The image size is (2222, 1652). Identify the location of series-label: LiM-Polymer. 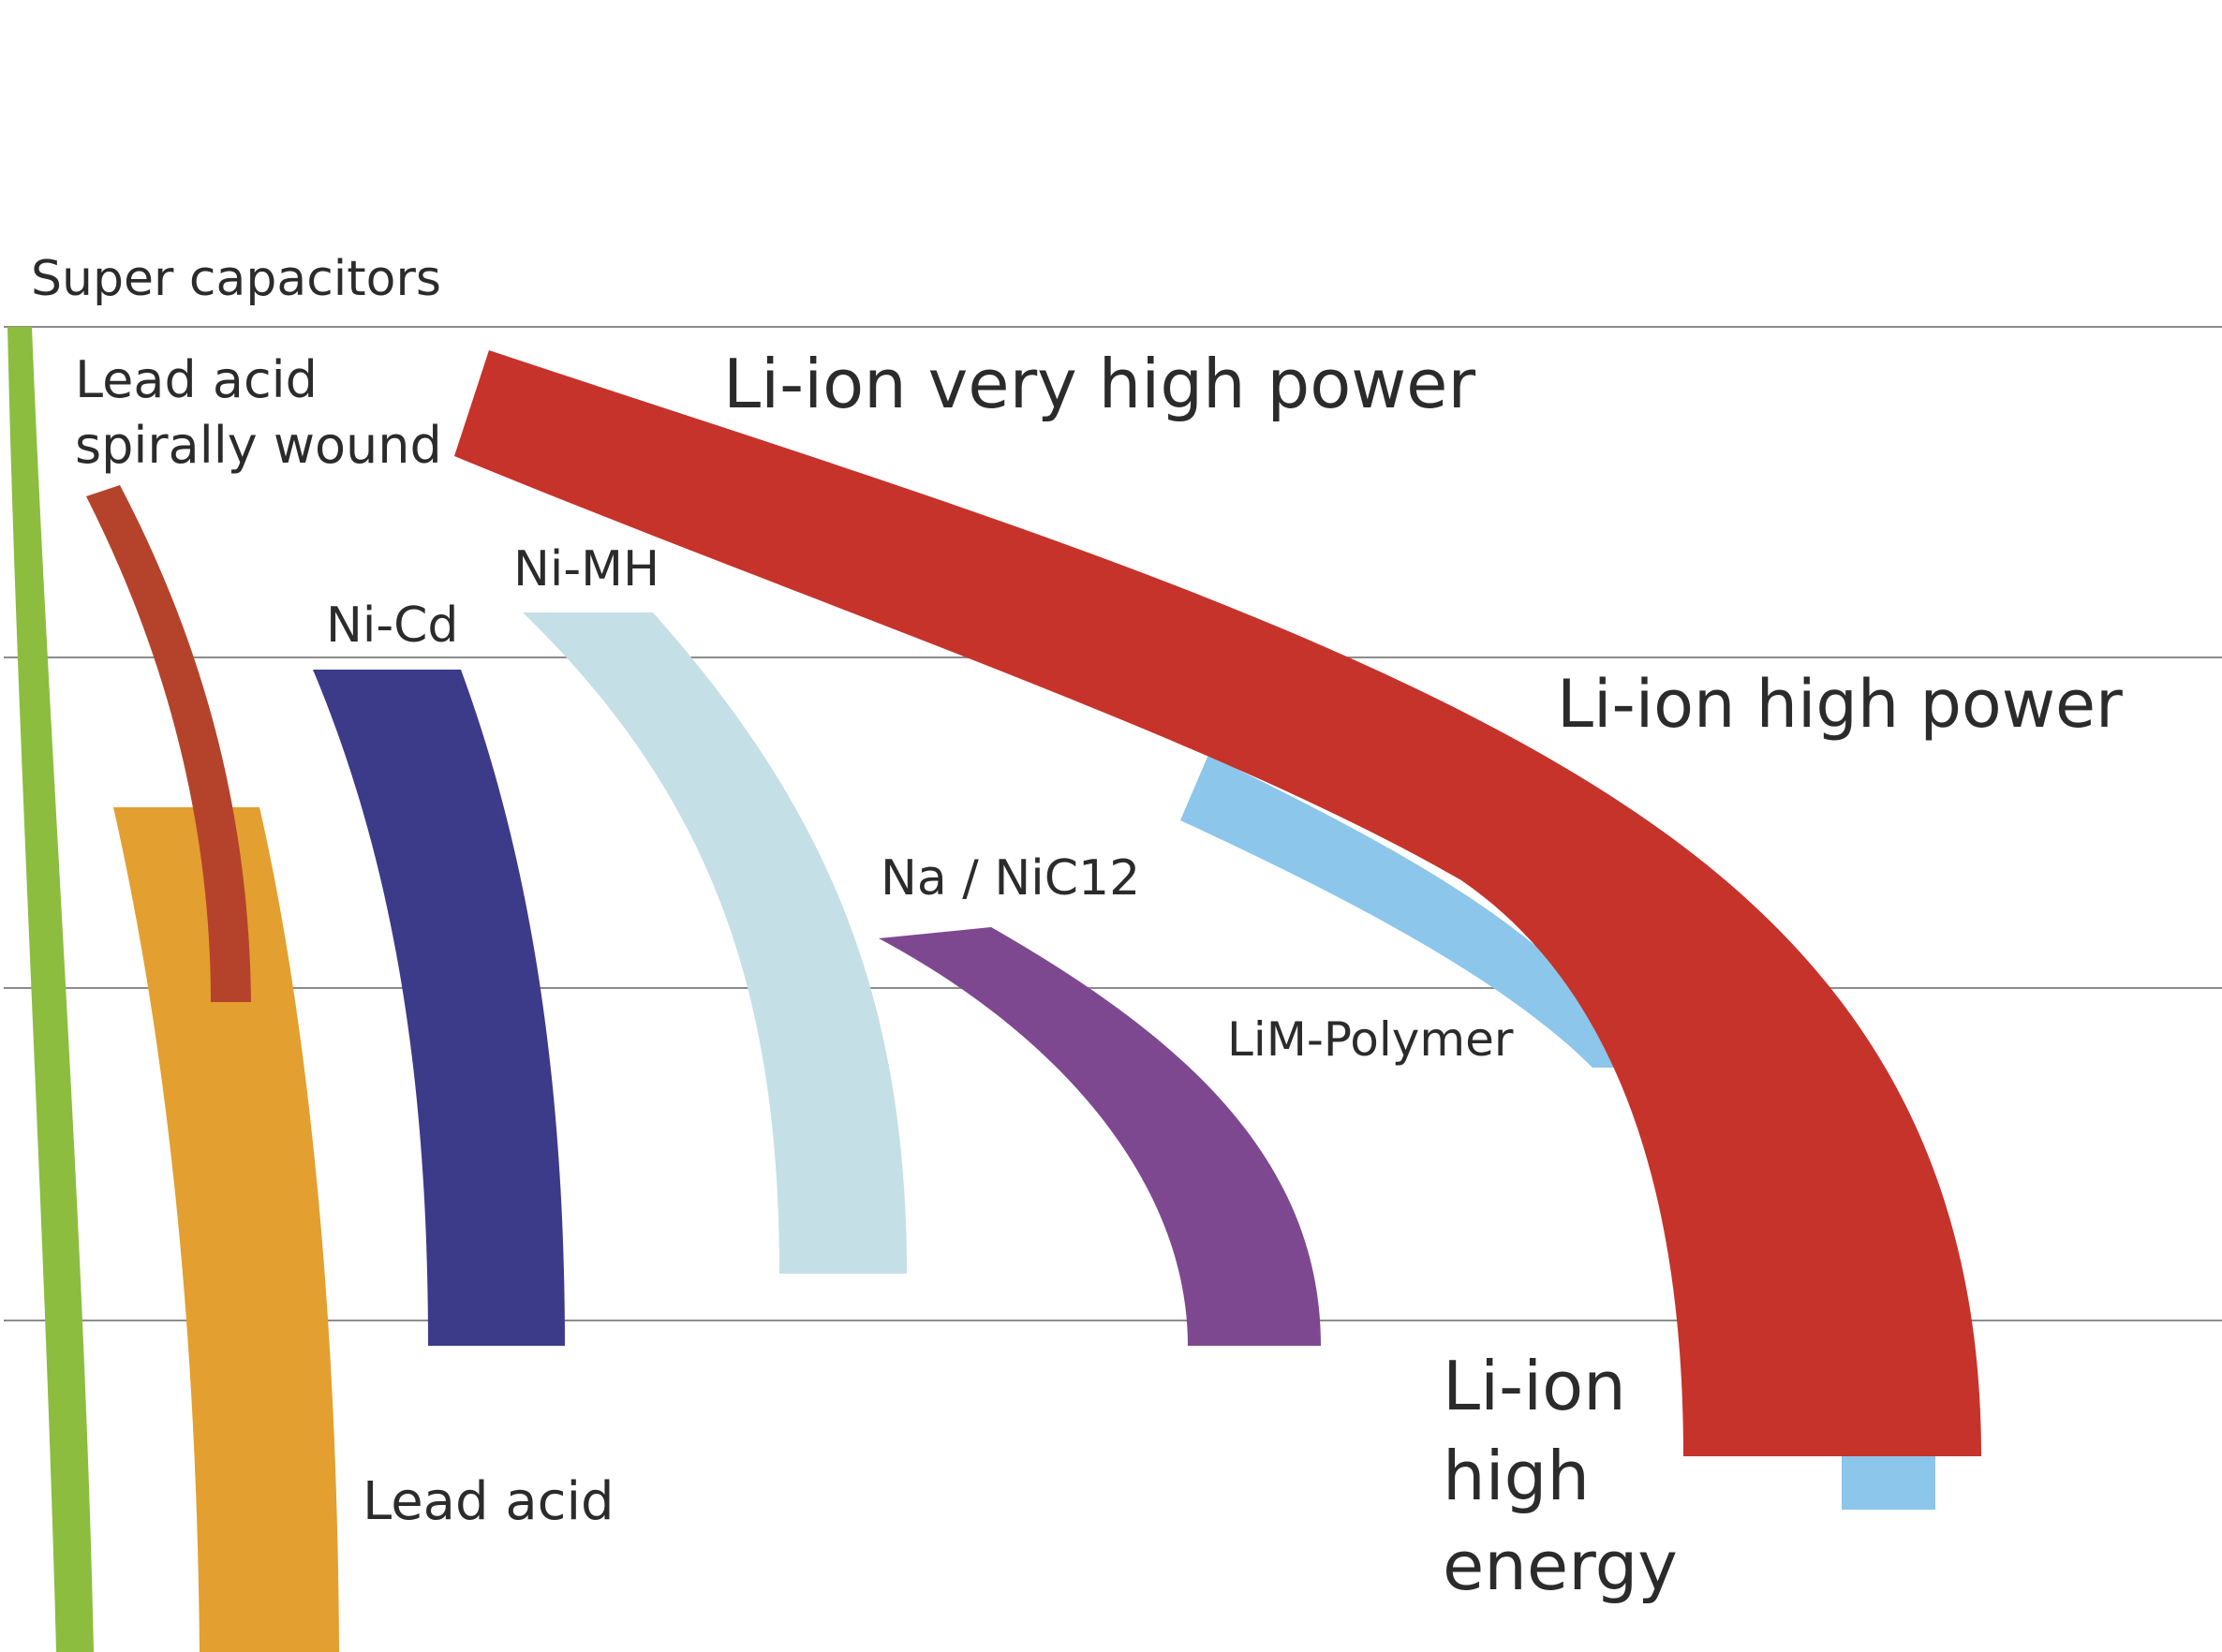
(1370, 1039).